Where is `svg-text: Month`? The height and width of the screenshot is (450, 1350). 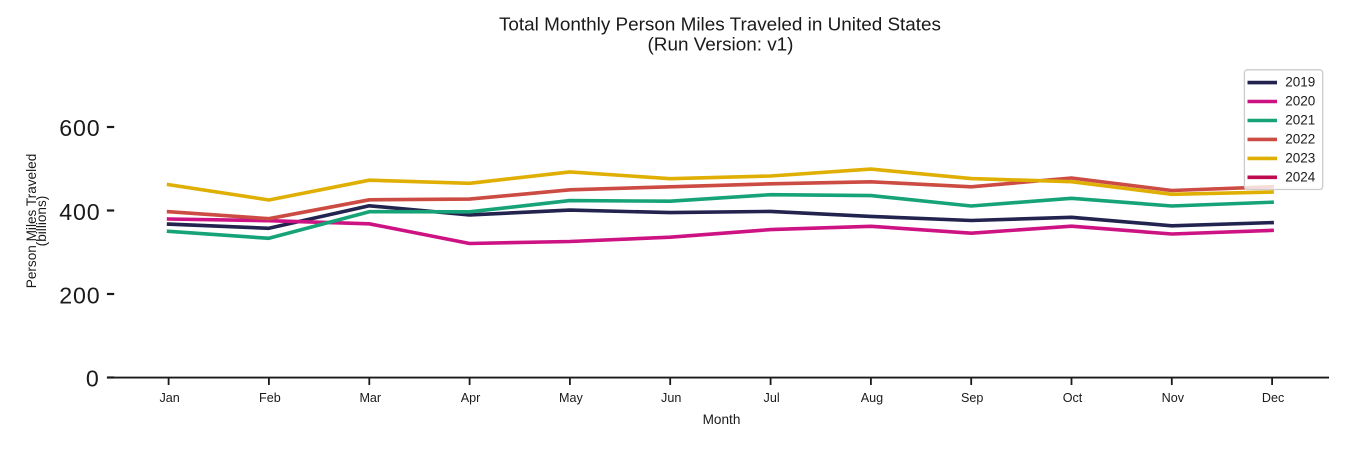 svg-text: Month is located at coordinates (722, 419).